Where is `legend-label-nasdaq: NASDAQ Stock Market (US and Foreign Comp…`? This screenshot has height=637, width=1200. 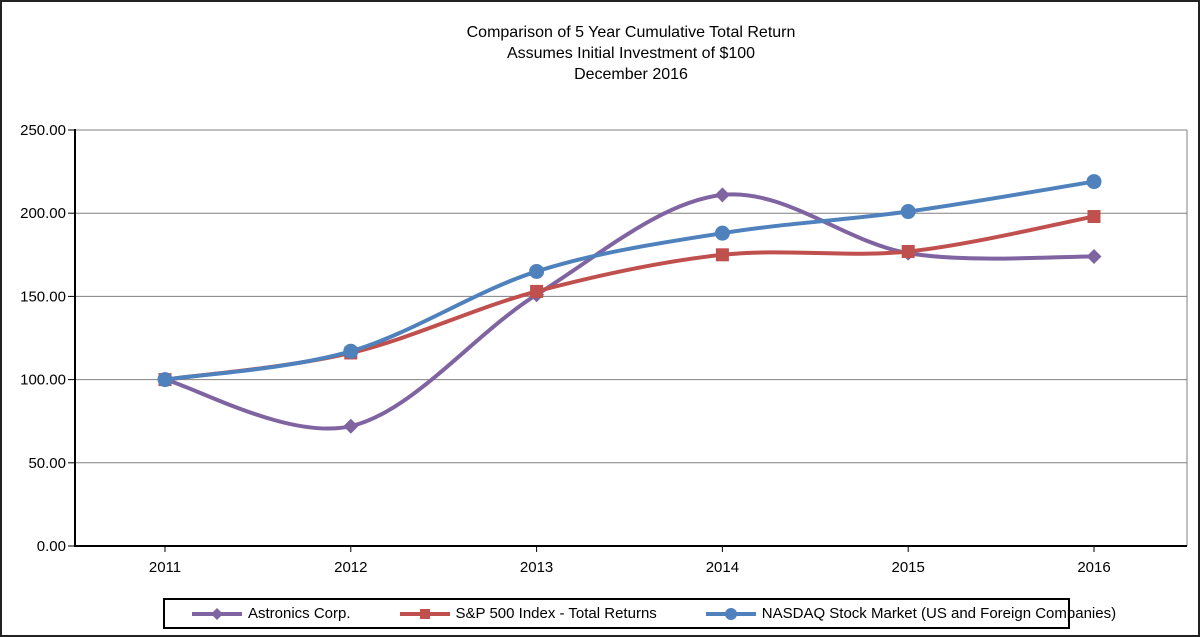 legend-label-nasdaq: NASDAQ Stock Market (US and Foreign Comp… is located at coordinates (939, 613).